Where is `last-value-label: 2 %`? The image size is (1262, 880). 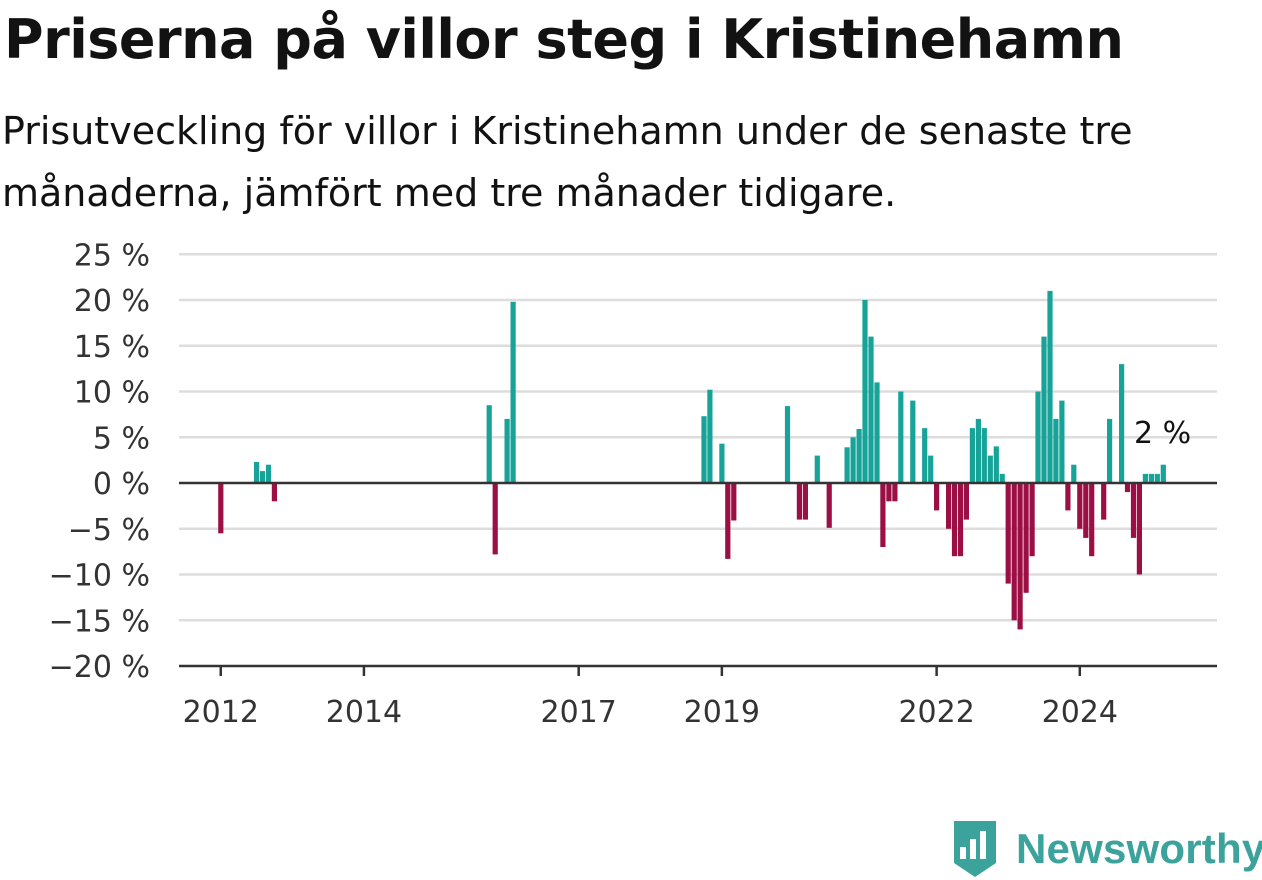
last-value-label: 2 % is located at coordinates (1162, 433).